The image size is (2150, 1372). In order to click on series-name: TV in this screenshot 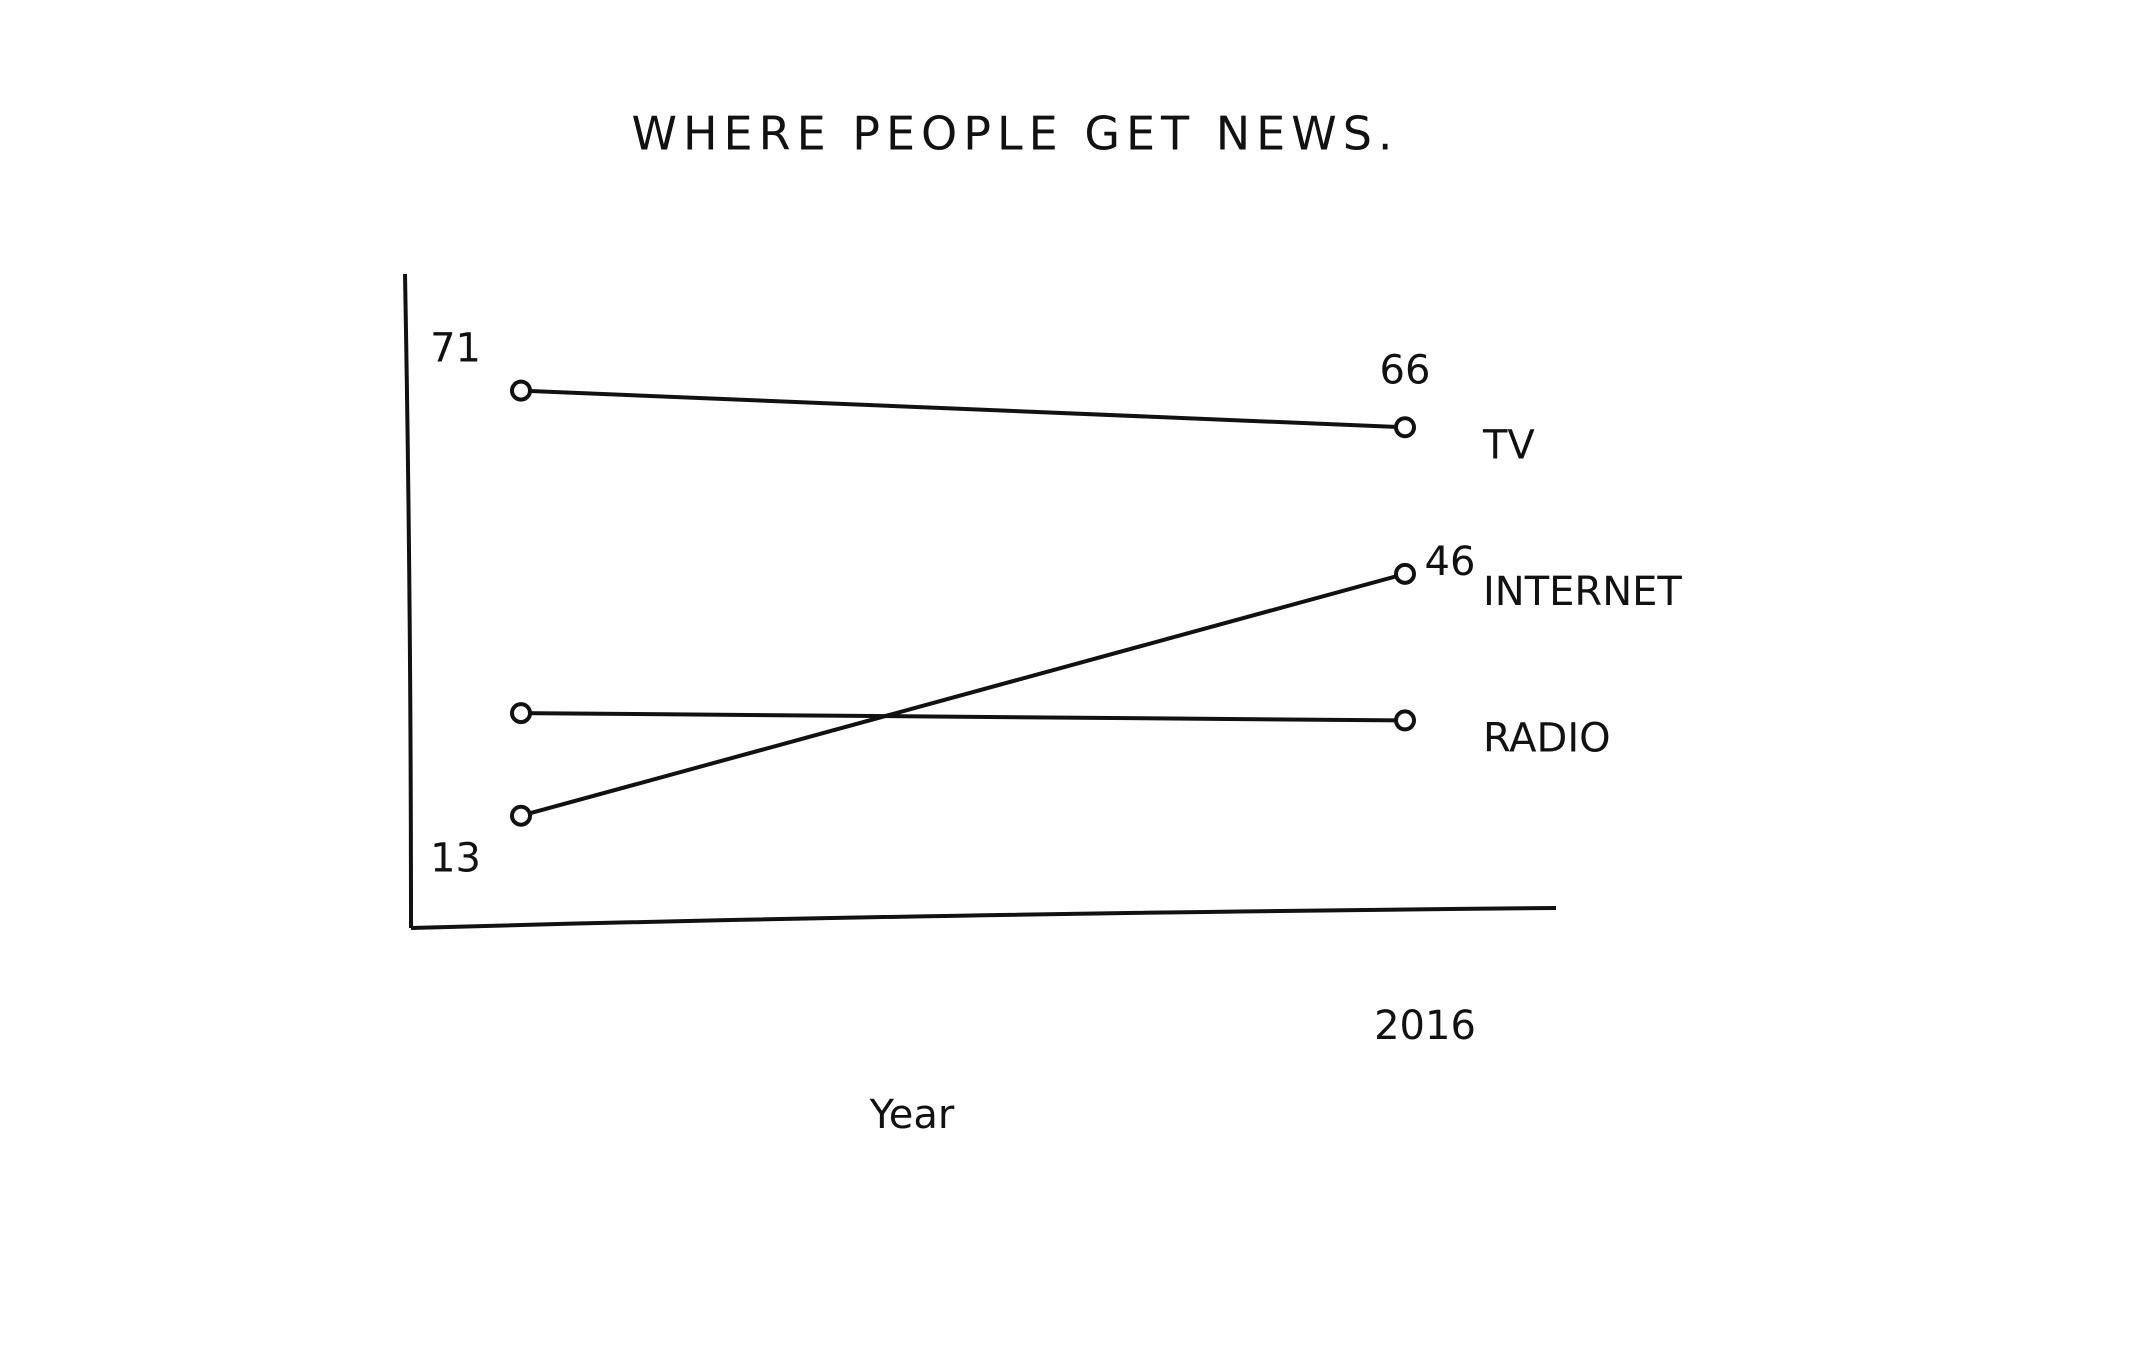, I will do `click(1508, 445)`.